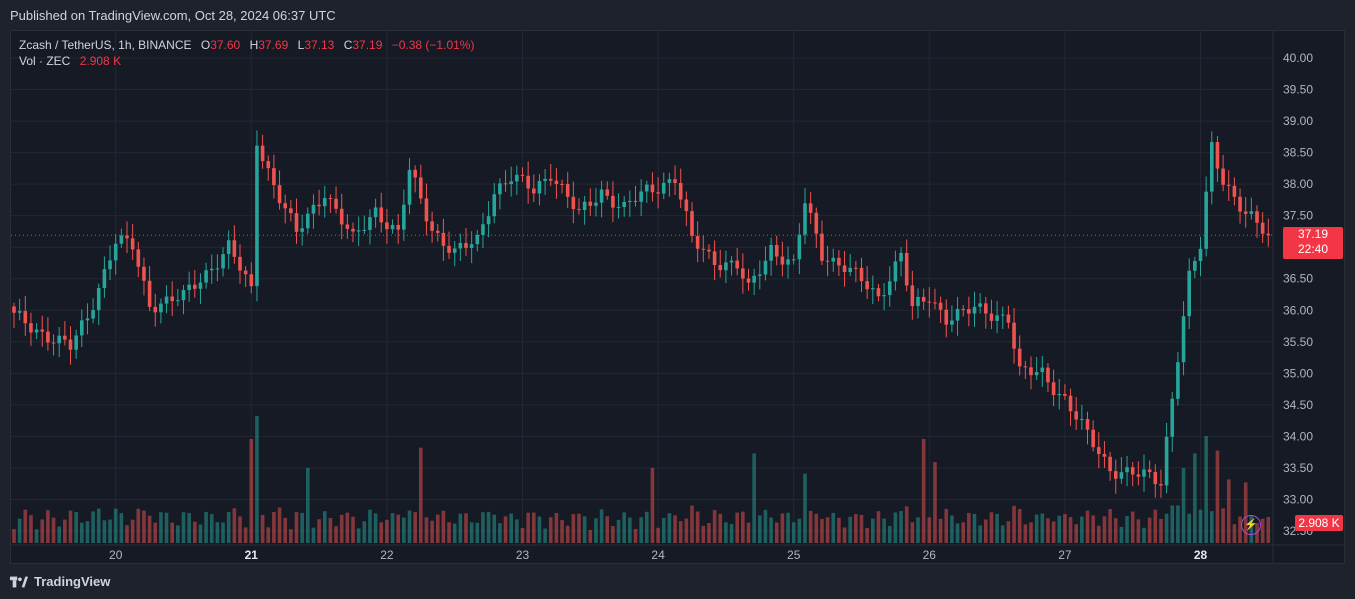  I want to click on change-value: −0.38 (−1.01%), so click(433, 45).